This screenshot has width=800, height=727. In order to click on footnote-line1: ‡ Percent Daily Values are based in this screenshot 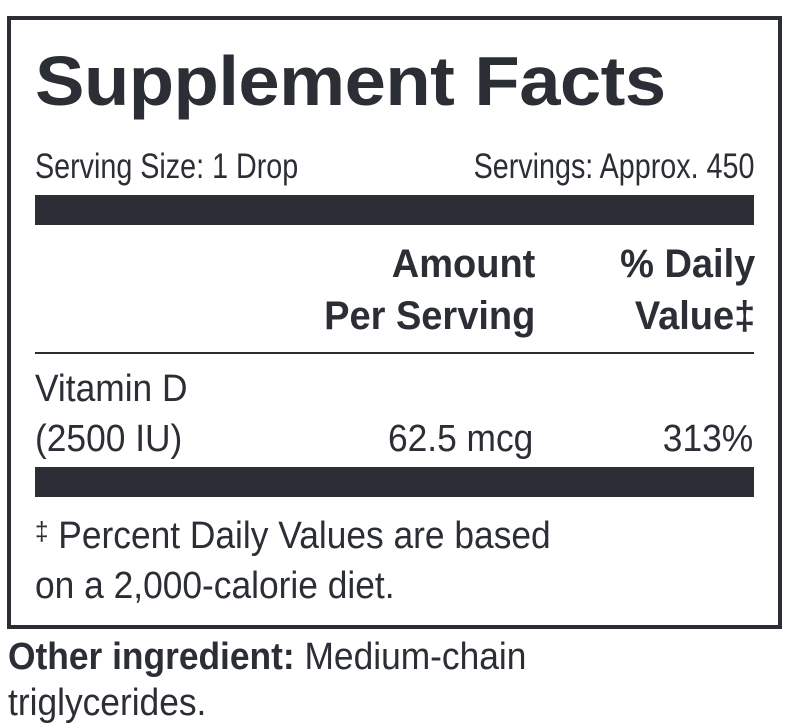, I will do `click(293, 536)`.